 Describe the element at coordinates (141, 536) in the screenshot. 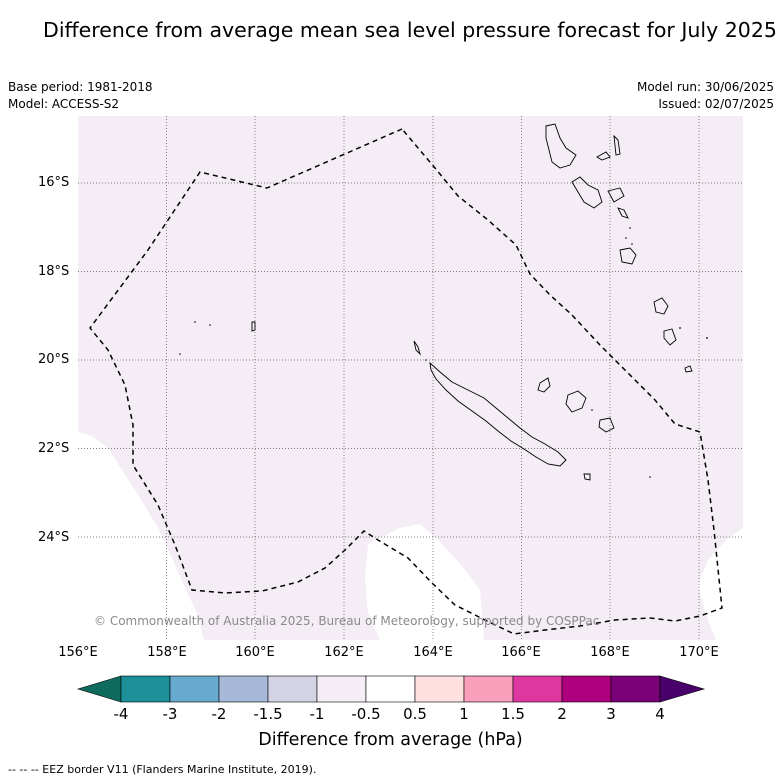

I see `neutral-region-west` at that location.